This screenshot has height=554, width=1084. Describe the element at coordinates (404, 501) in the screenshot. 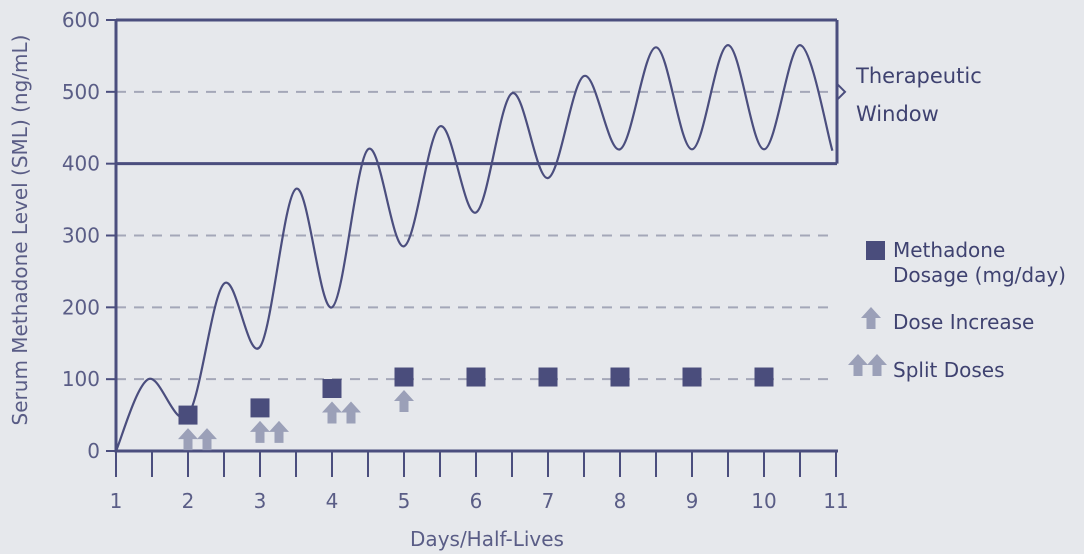

I see `x-tick-label-5: 5` at that location.